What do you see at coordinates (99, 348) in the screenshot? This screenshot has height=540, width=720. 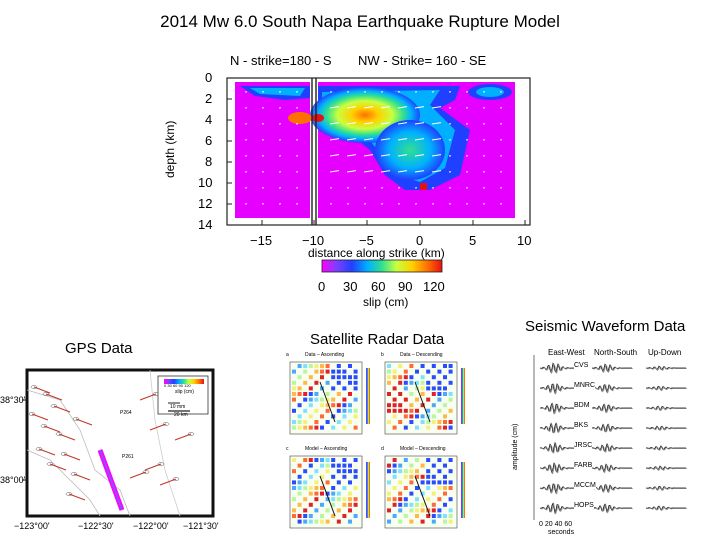 I see `gps-title: GPS Data` at bounding box center [99, 348].